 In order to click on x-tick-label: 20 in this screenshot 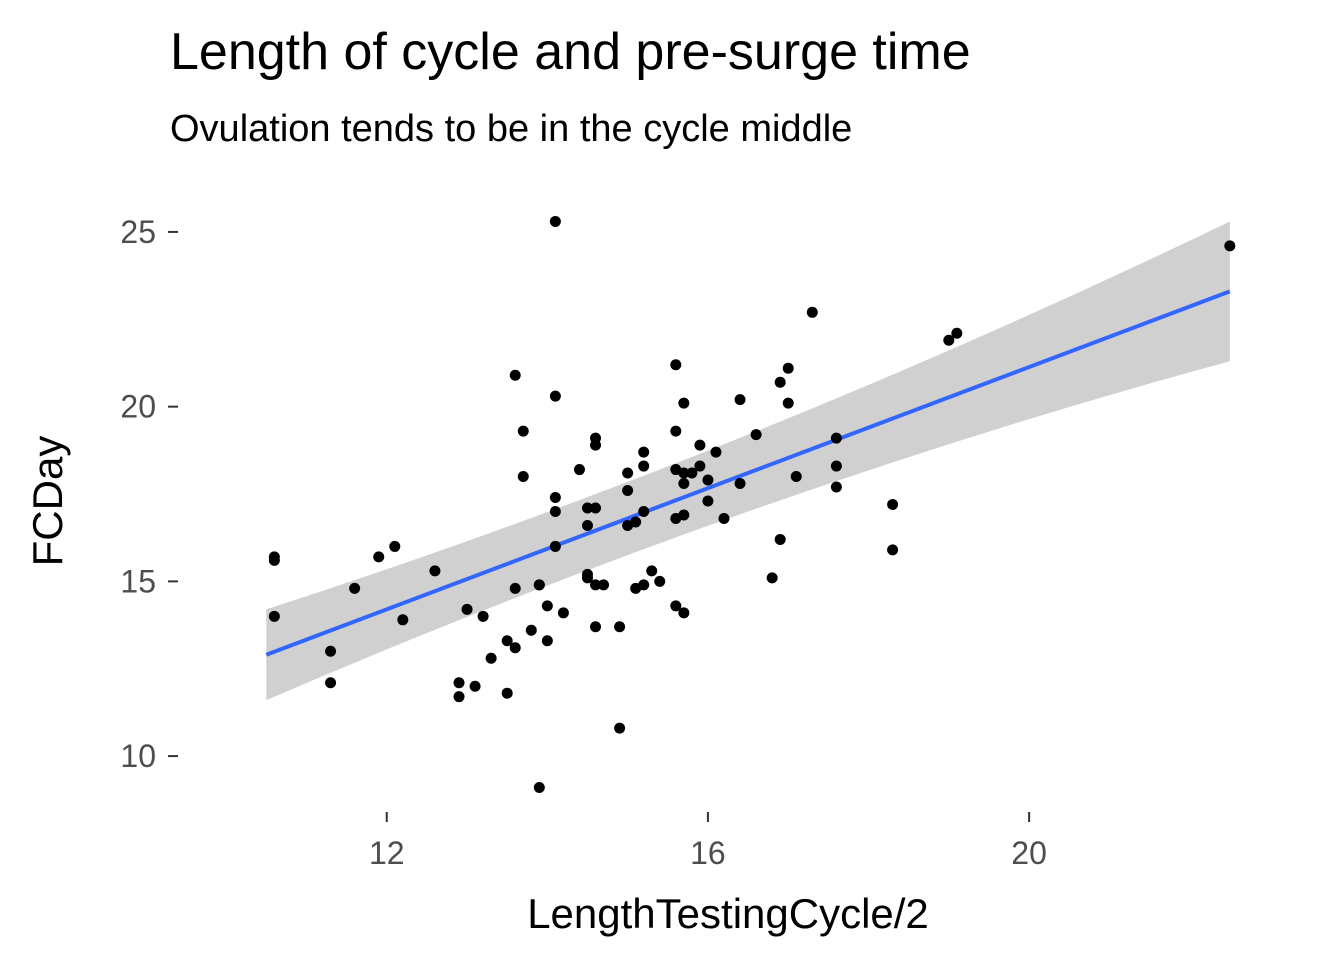, I will do `click(1029, 853)`.